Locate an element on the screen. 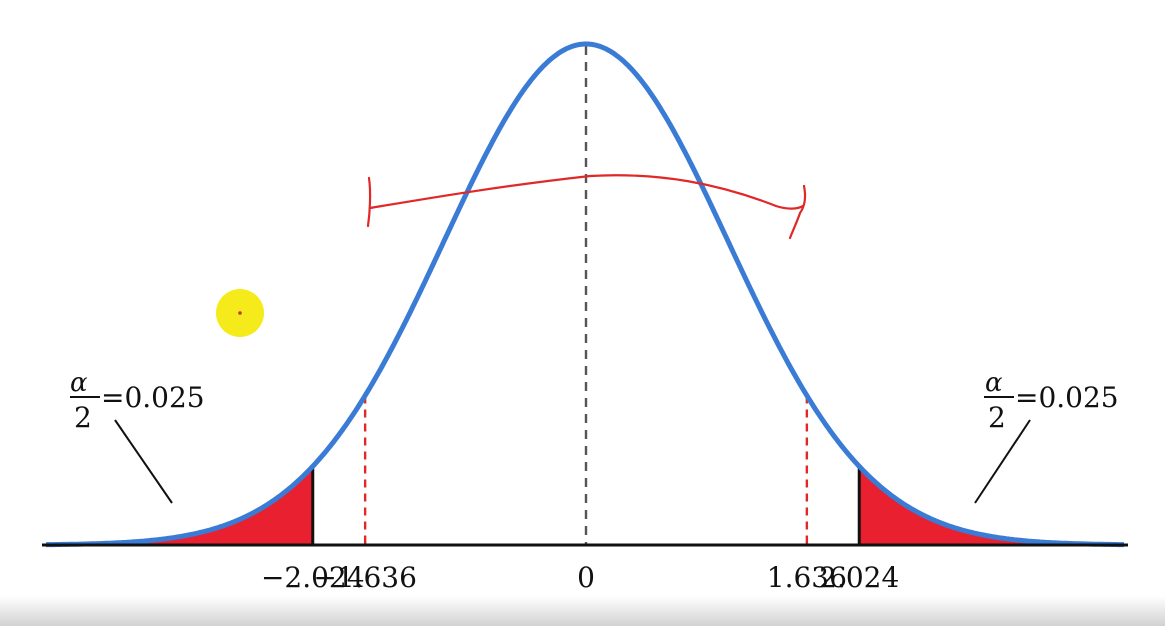 The width and height of the screenshot is (1165, 626). right-alpha-numerator: α is located at coordinates (994, 383).